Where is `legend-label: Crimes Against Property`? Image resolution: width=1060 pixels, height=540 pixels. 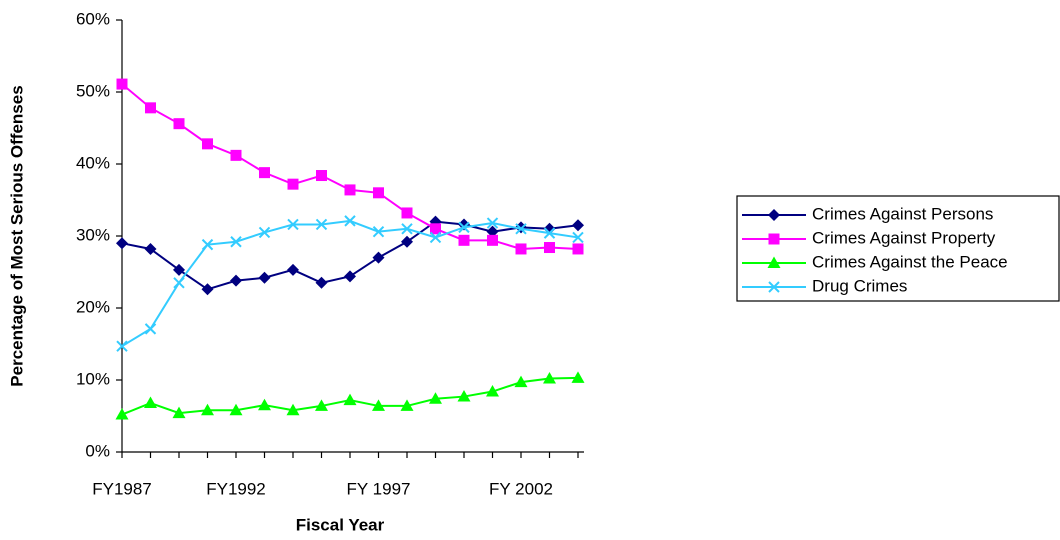 legend-label: Crimes Against Property is located at coordinates (904, 237).